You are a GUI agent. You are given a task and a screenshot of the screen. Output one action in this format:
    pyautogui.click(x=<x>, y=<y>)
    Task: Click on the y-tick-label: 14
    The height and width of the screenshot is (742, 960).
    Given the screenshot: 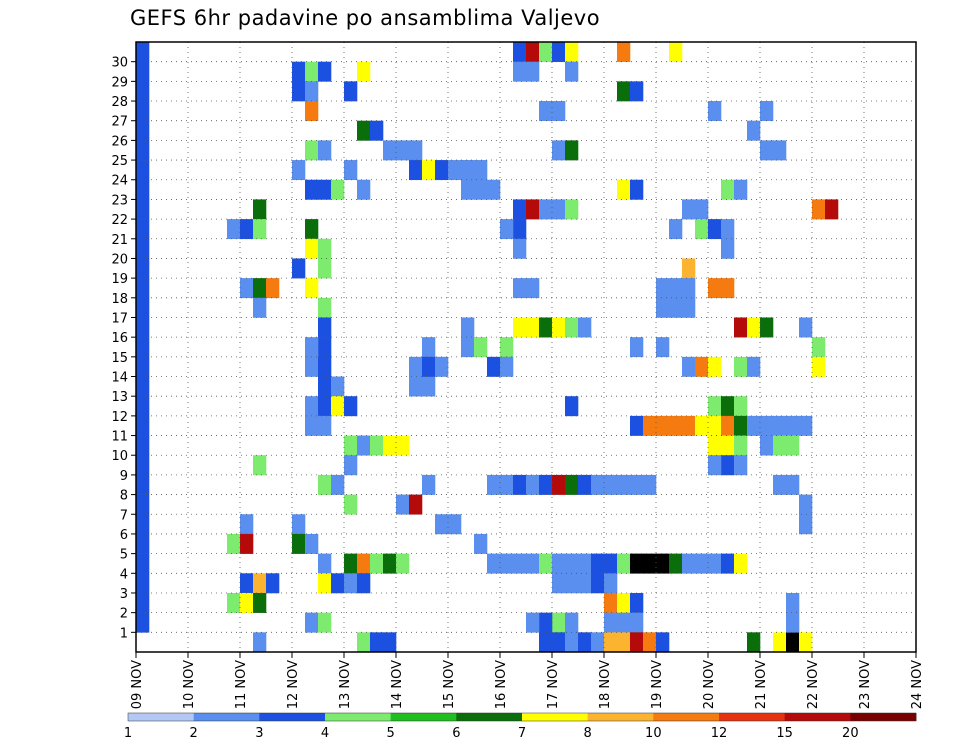 What is the action you would take?
    pyautogui.click(x=119, y=378)
    